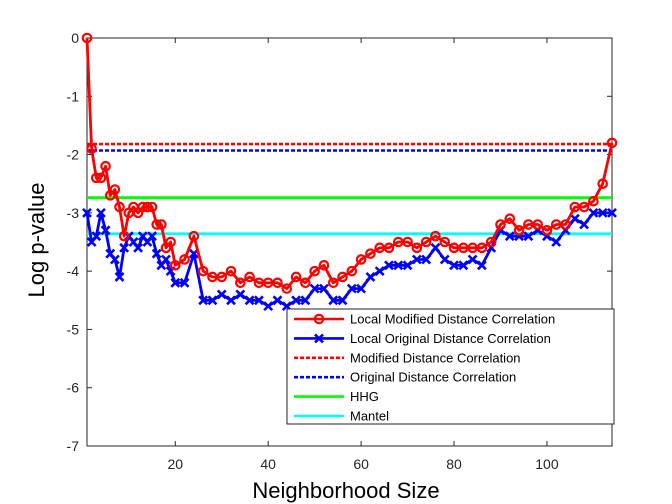 Image resolution: width=672 pixels, height=504 pixels. I want to click on legend-entry: Local Original Distance Correlation, so click(422, 338).